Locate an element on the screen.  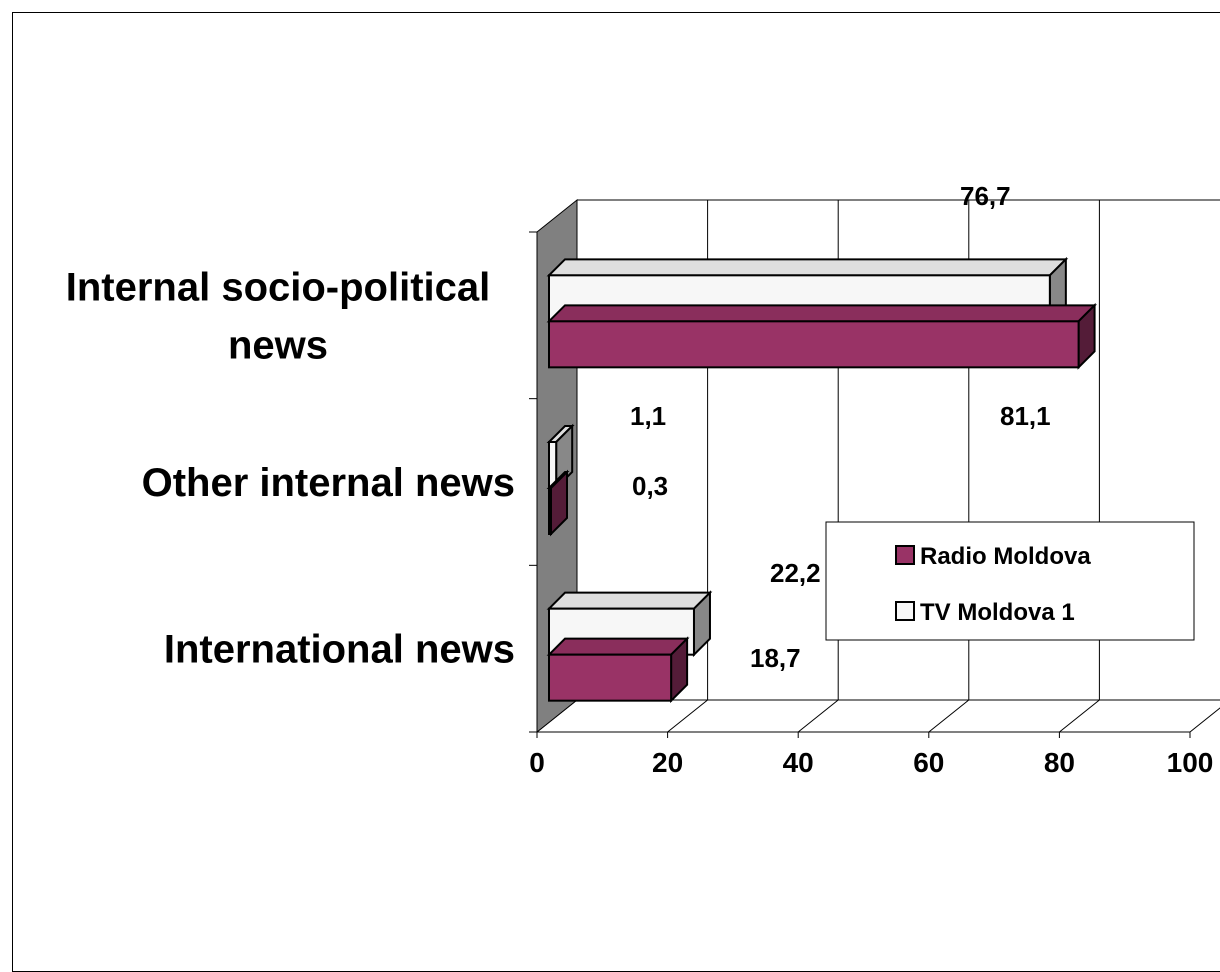
x-tick-label: 20 is located at coordinates (667, 762).